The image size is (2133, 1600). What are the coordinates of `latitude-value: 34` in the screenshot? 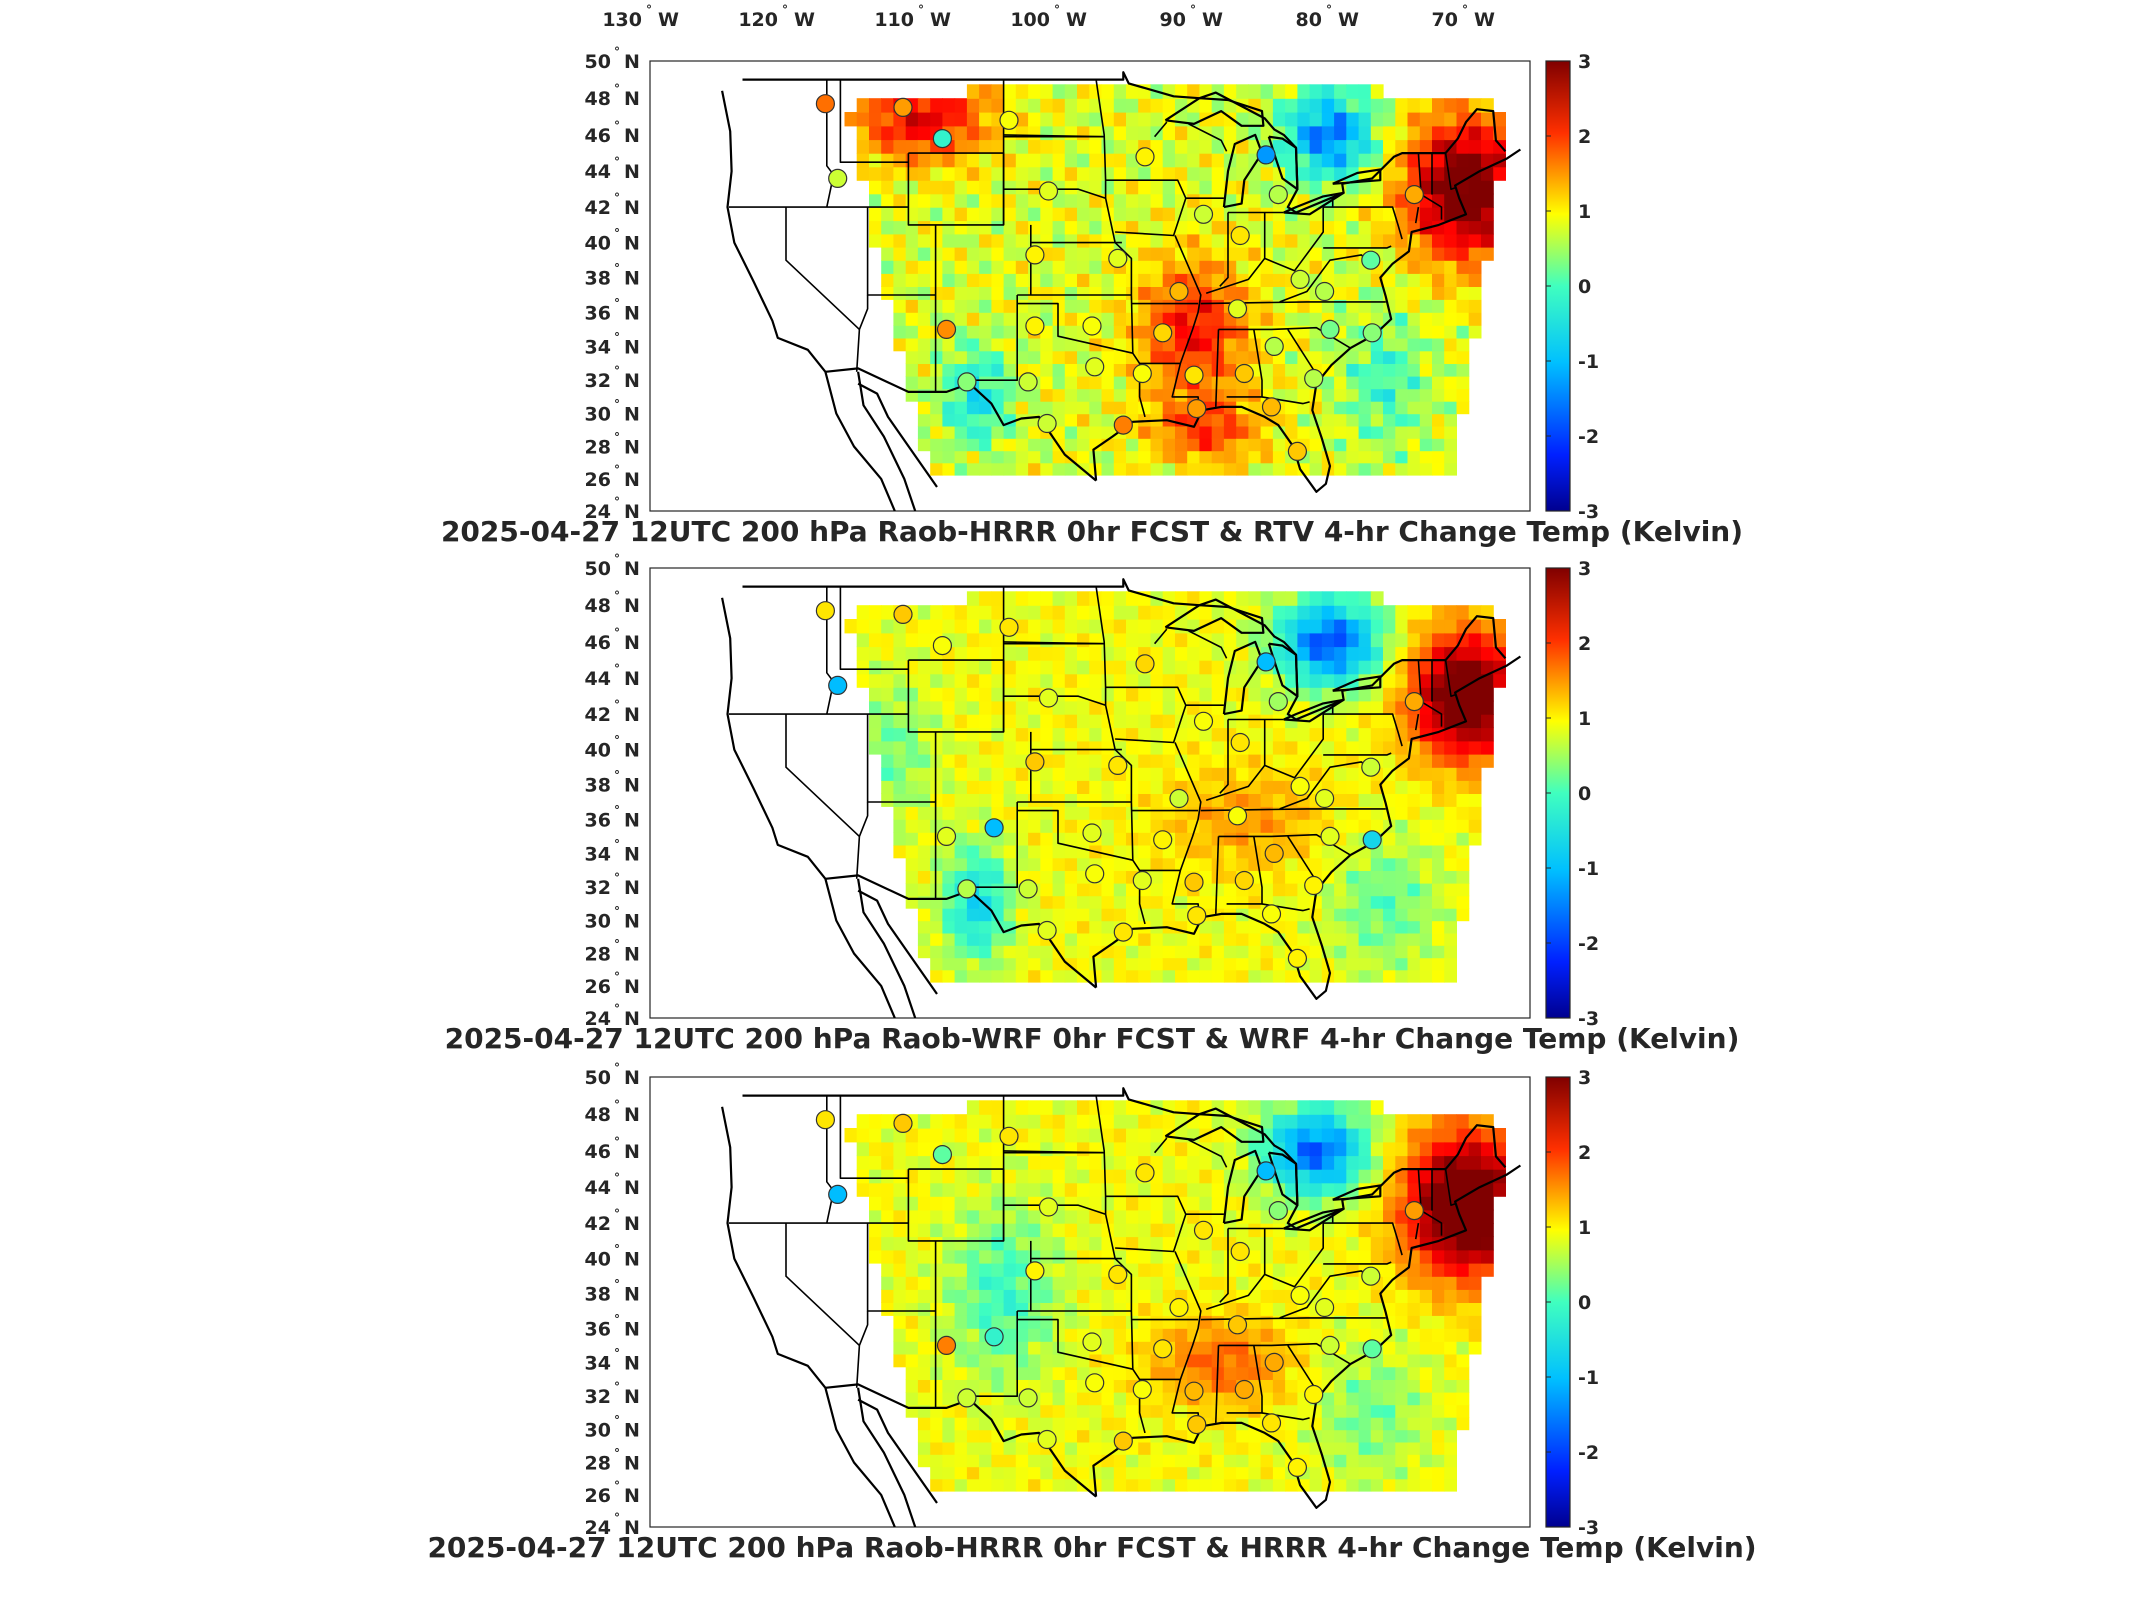 It's located at (598, 854).